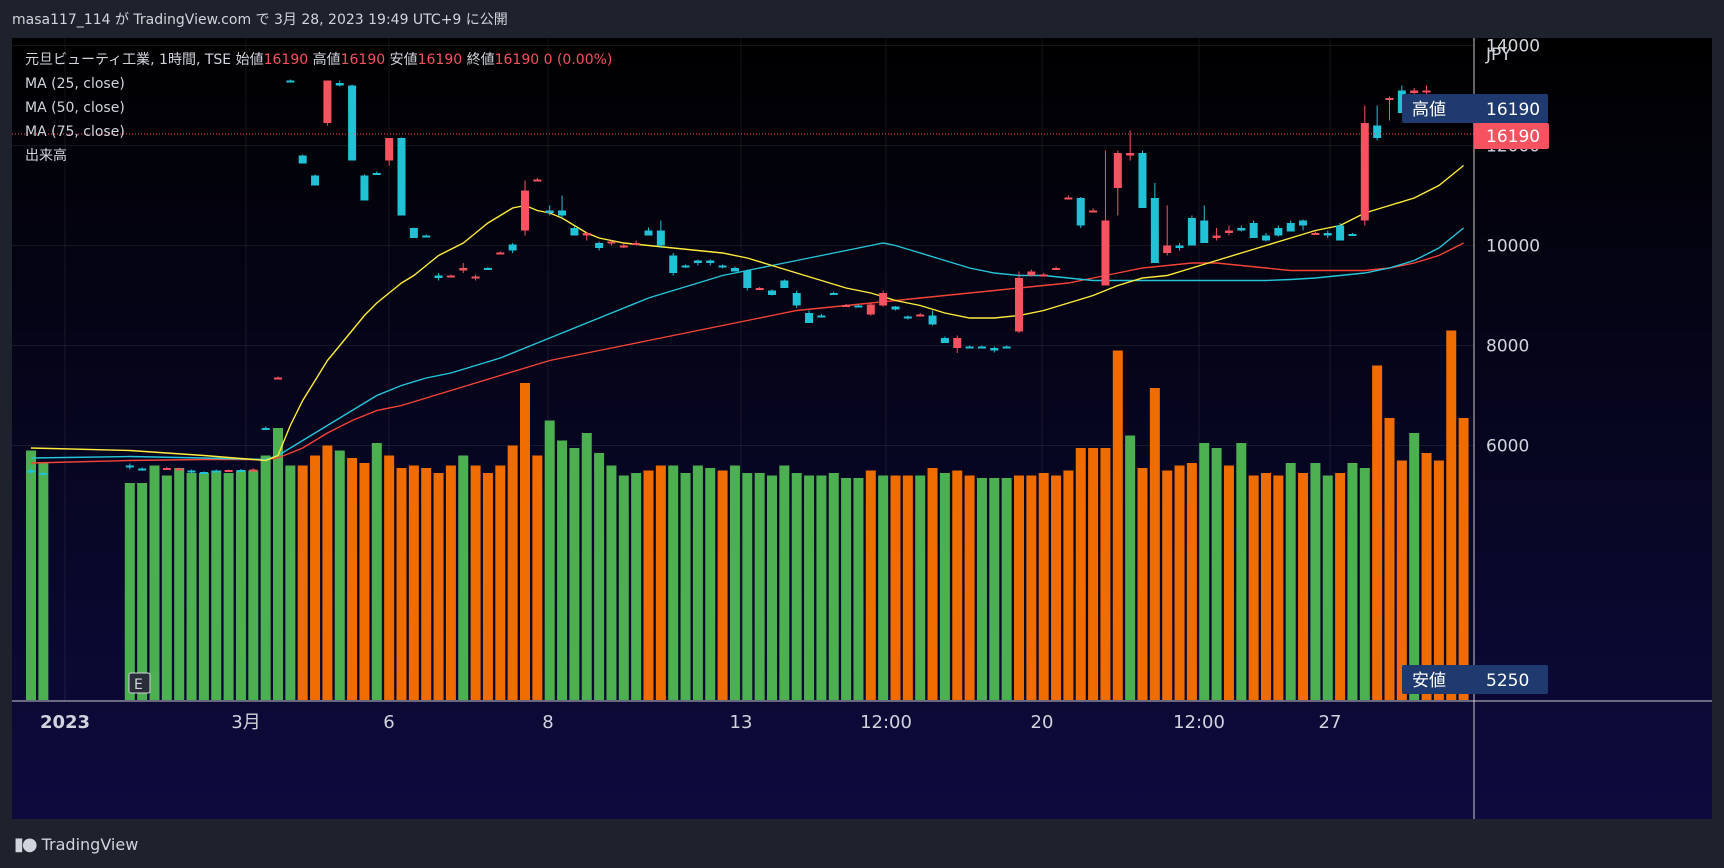  Describe the element at coordinates (440, 60) in the screenshot. I see `legend-low-value: 16190` at that location.